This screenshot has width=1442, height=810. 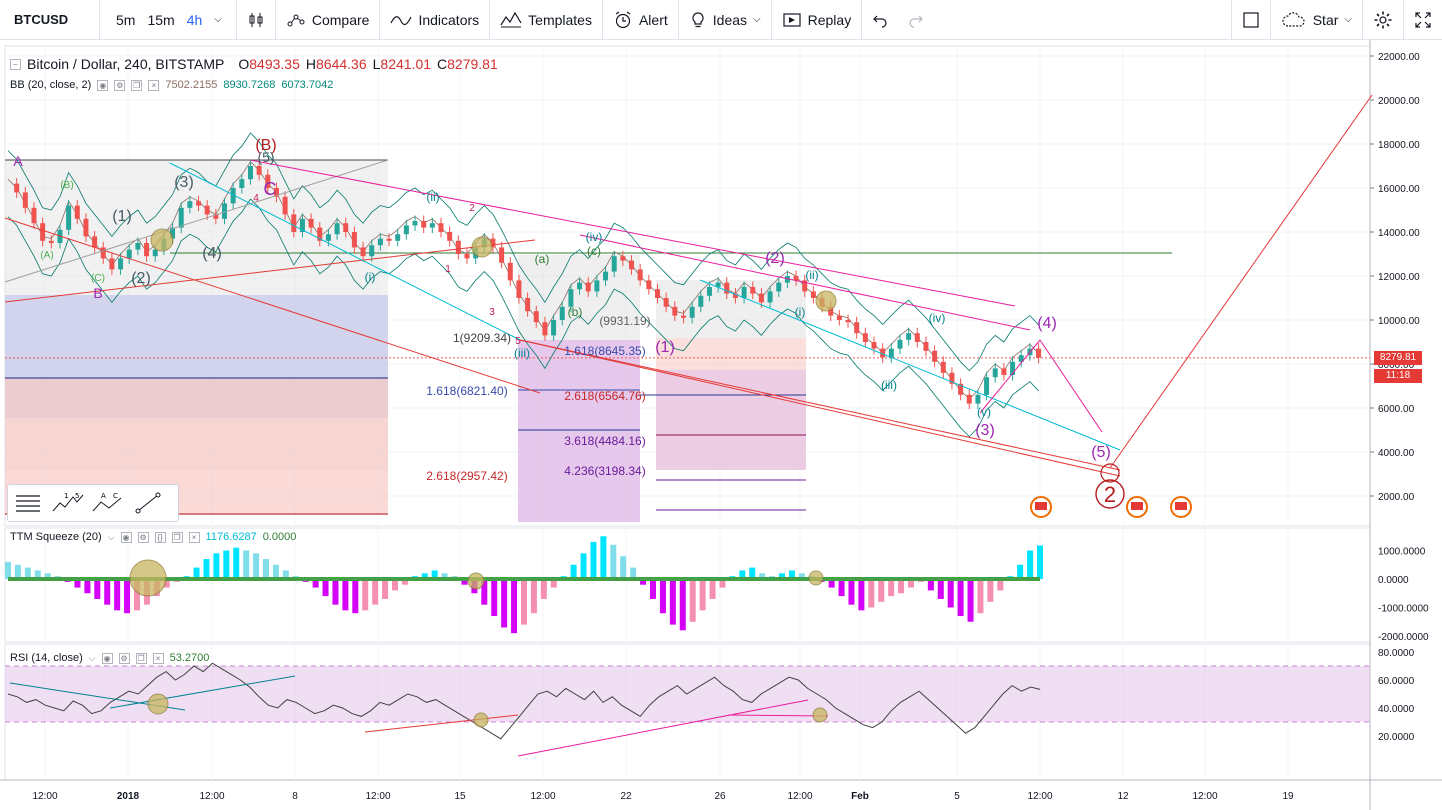 I want to click on drawing-toolbar-handle, so click(x=28, y=503).